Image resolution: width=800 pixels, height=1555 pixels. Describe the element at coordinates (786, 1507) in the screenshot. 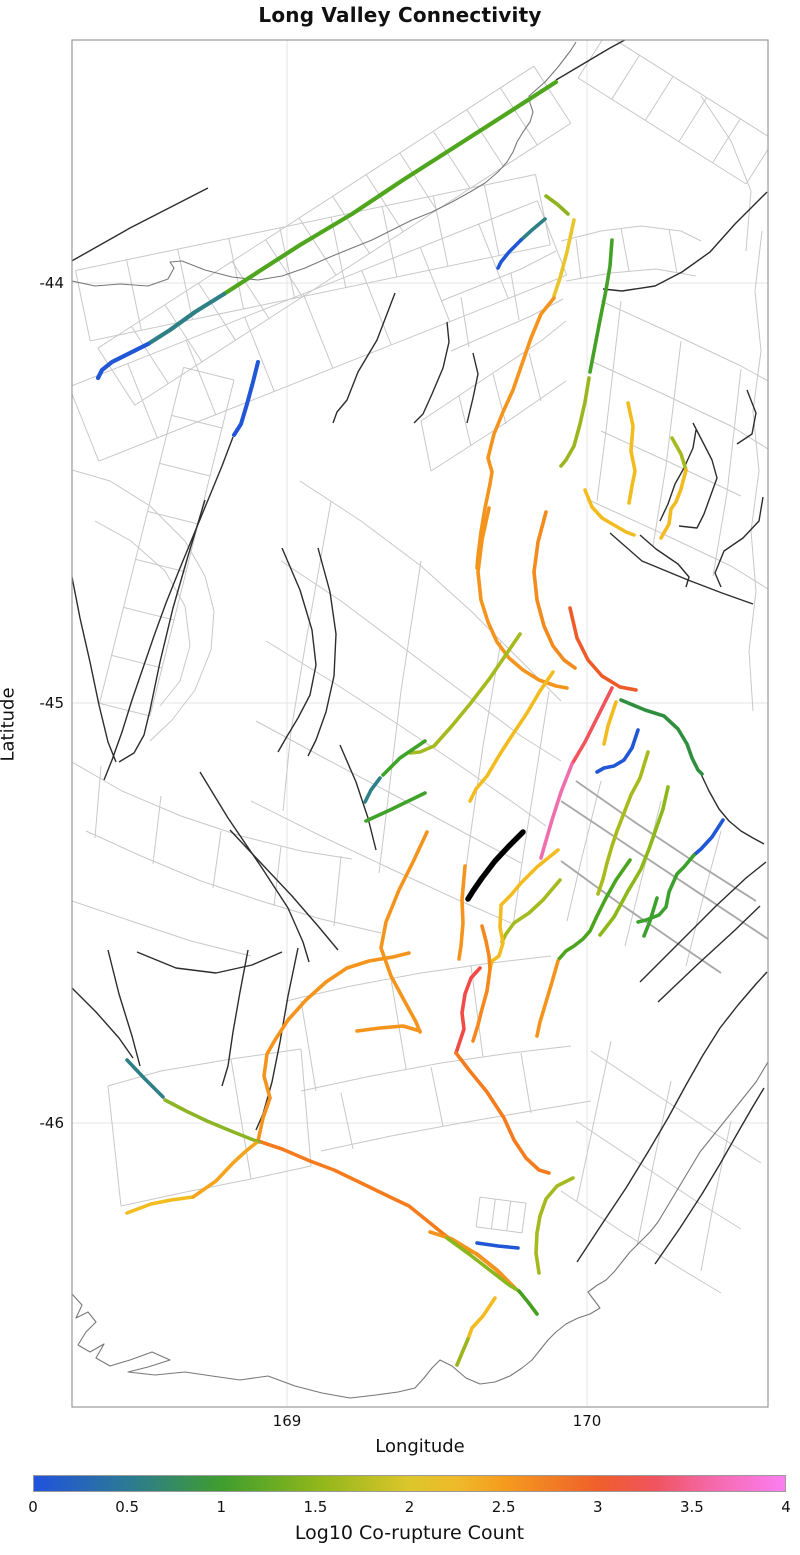

I see `colorbar-tick-4: 4` at that location.